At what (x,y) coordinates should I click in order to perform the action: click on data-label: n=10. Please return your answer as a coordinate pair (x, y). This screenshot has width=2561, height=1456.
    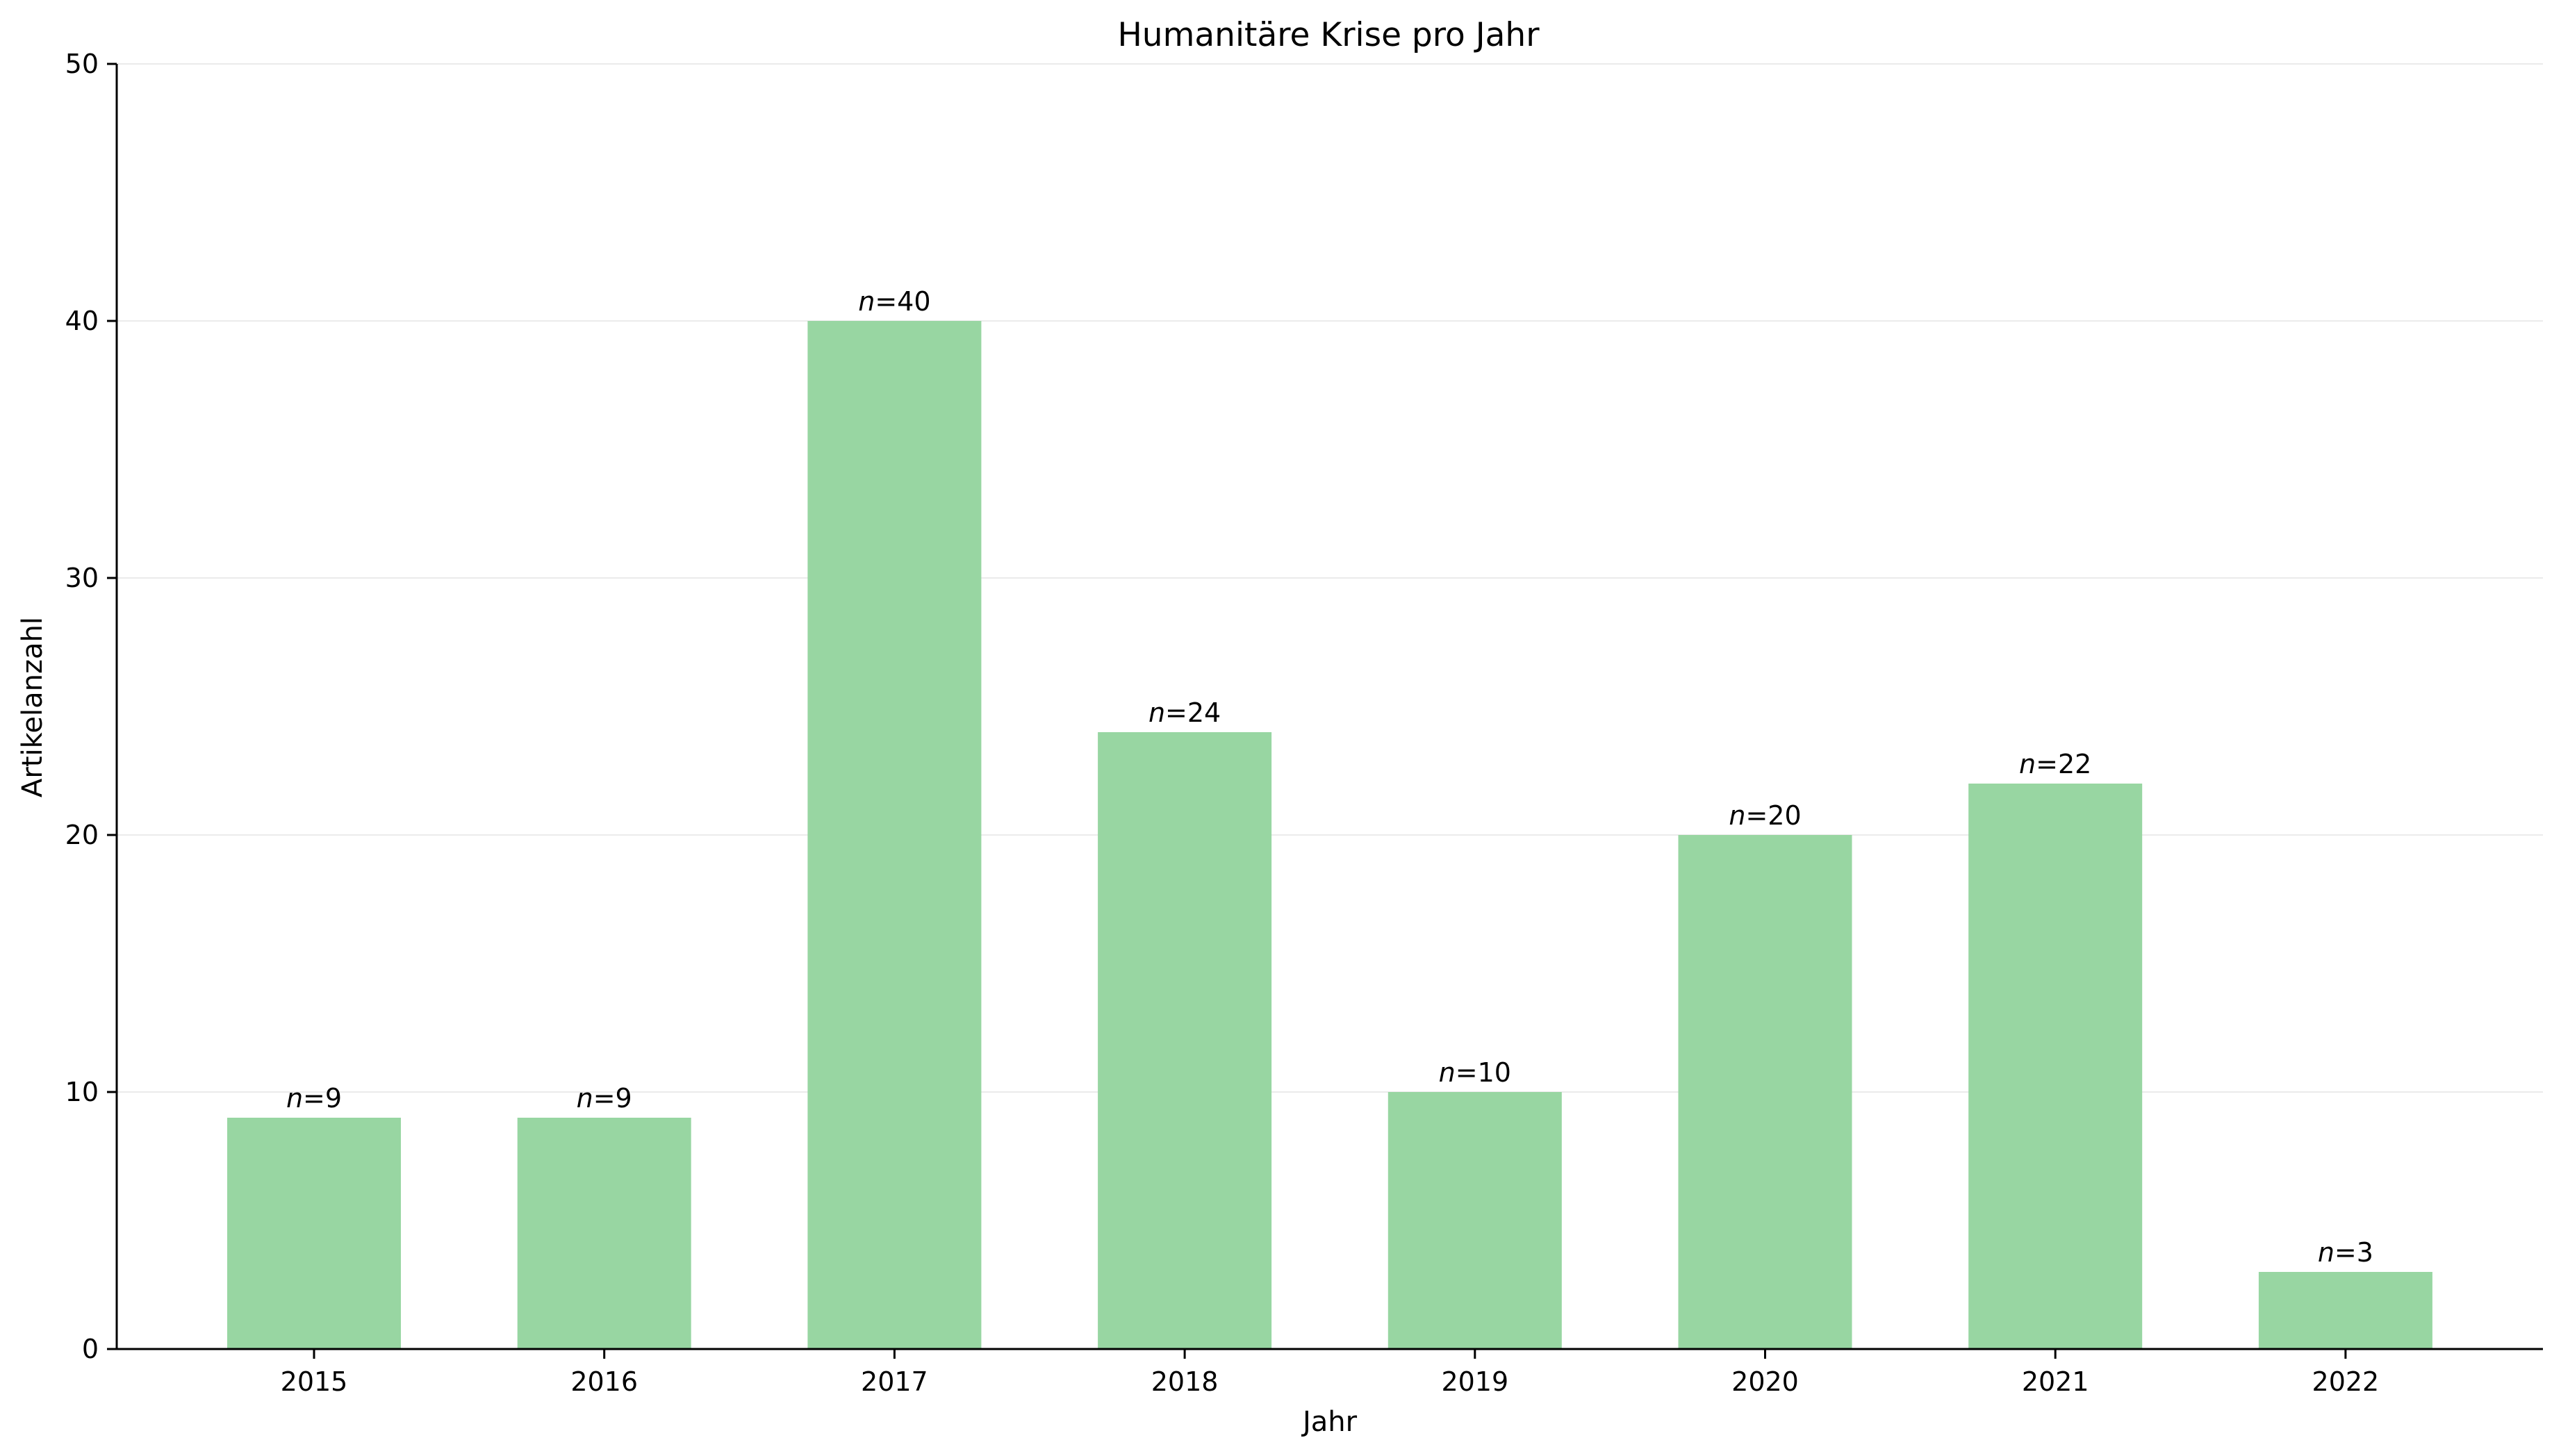
    Looking at the image, I should click on (1475, 1072).